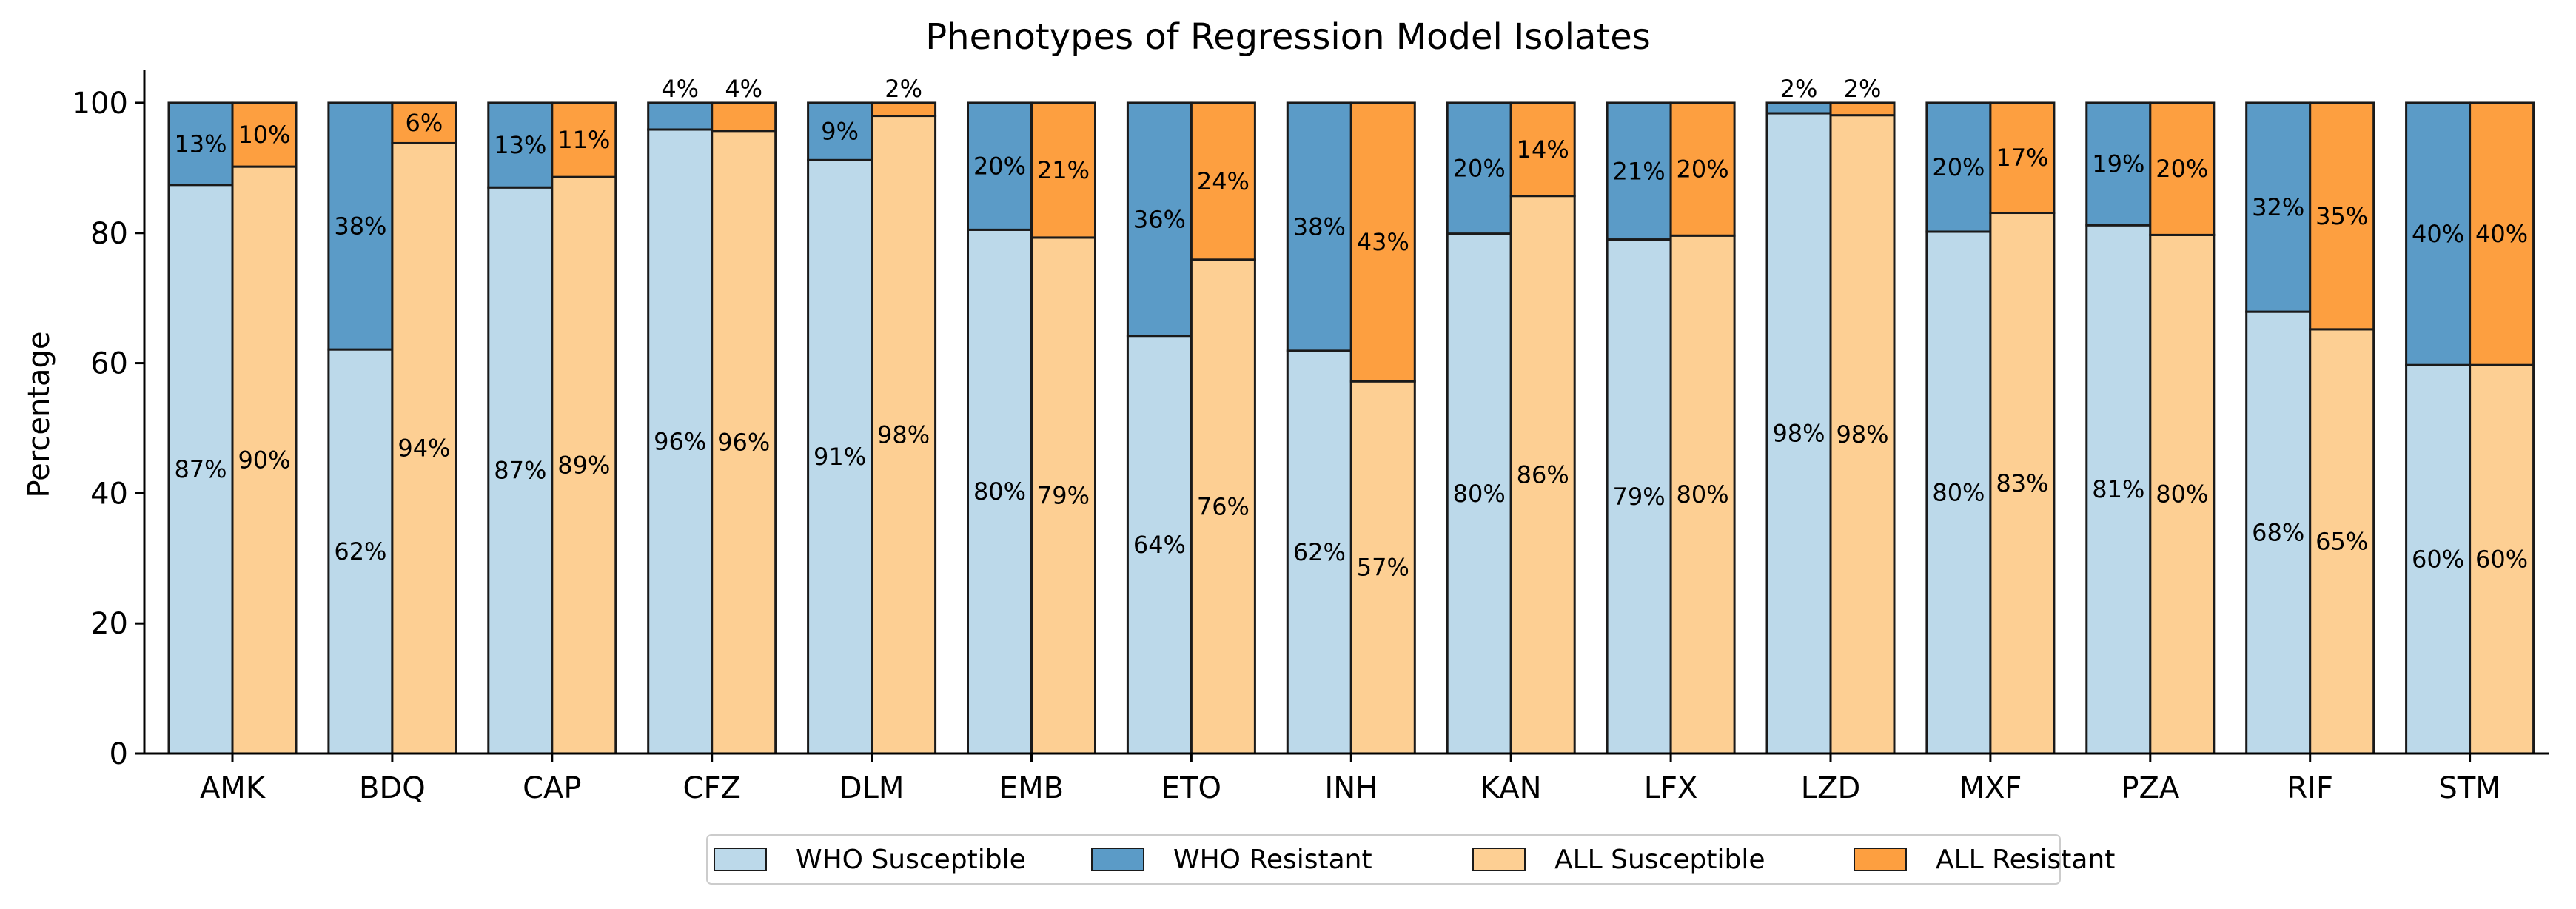 The width and height of the screenshot is (2576, 909). What do you see at coordinates (999, 166) in the screenshot?
I see `data-label-who-resistant-emb: 20%` at bounding box center [999, 166].